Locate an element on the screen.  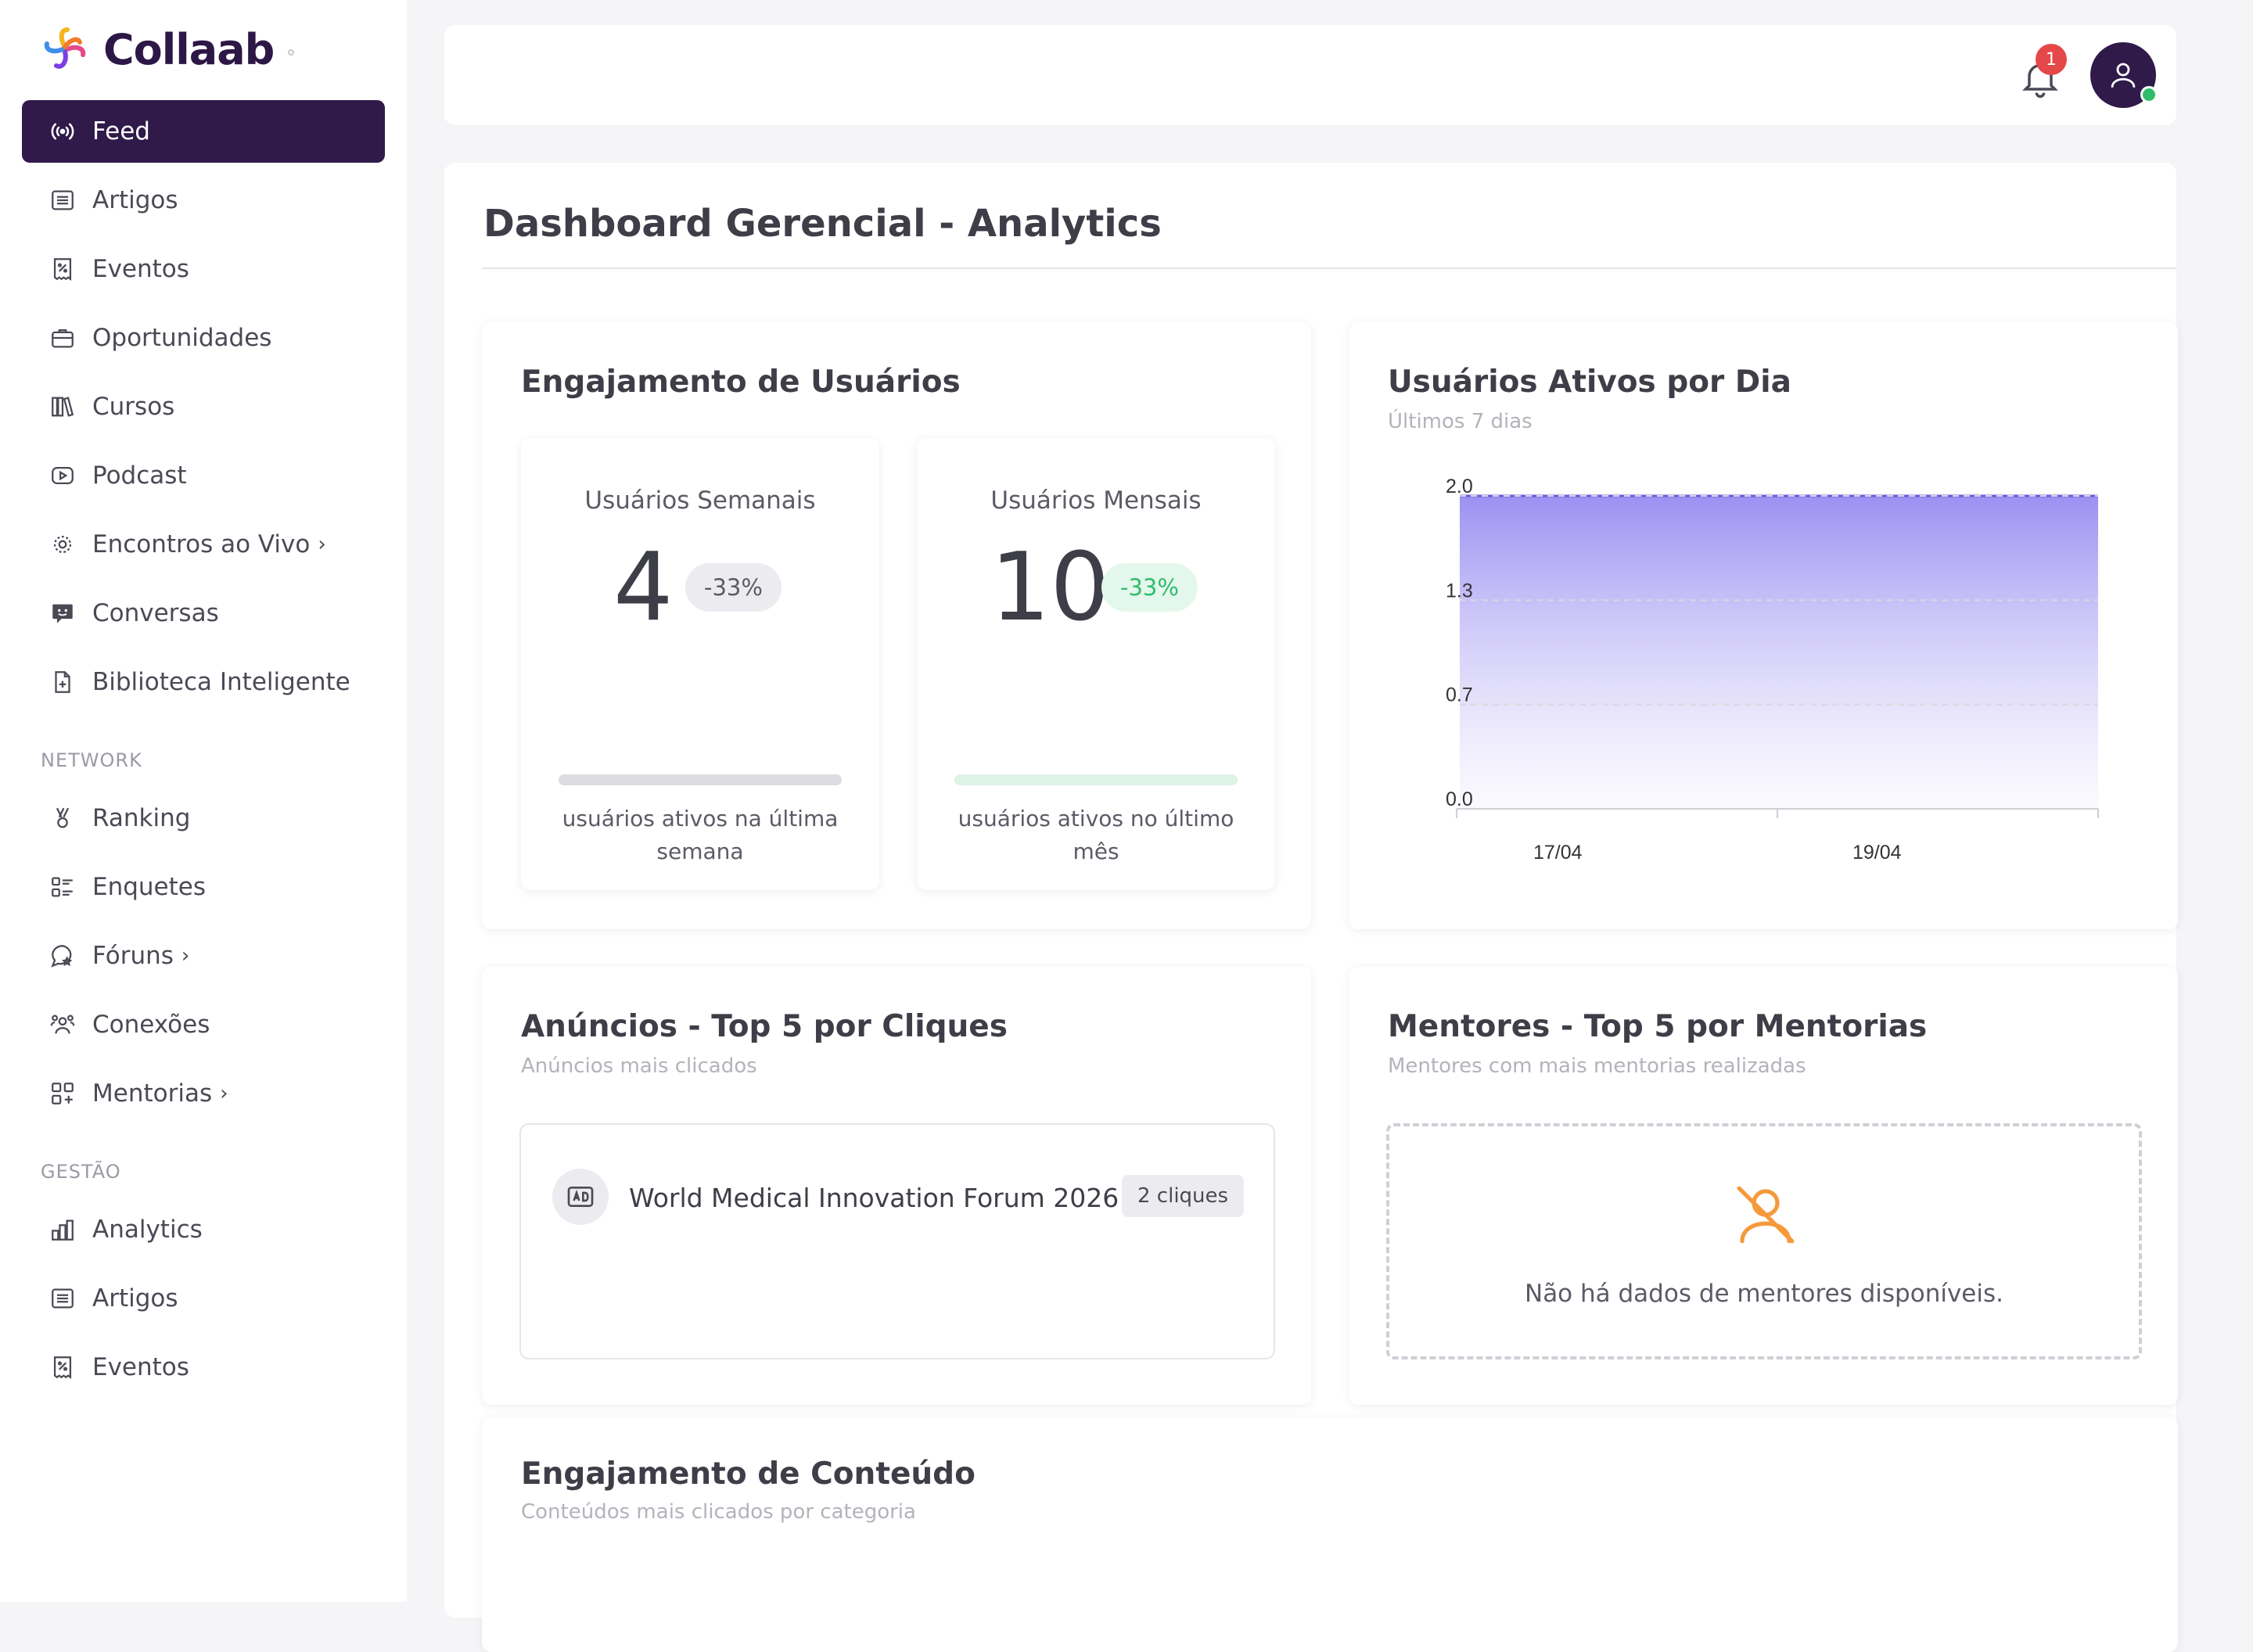
brand-logo: Collaab is located at coordinates (167, 49).